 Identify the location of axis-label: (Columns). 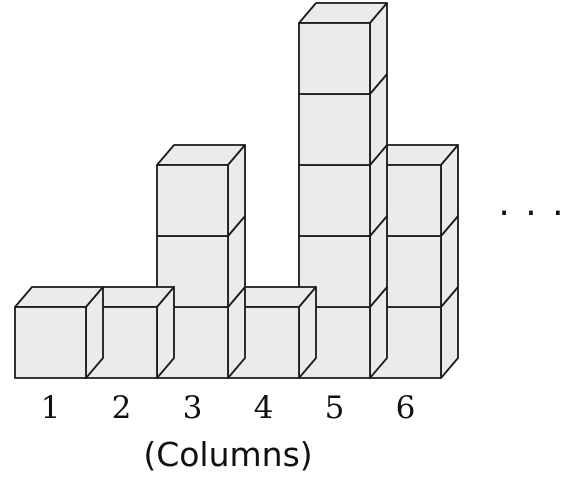
(227, 454).